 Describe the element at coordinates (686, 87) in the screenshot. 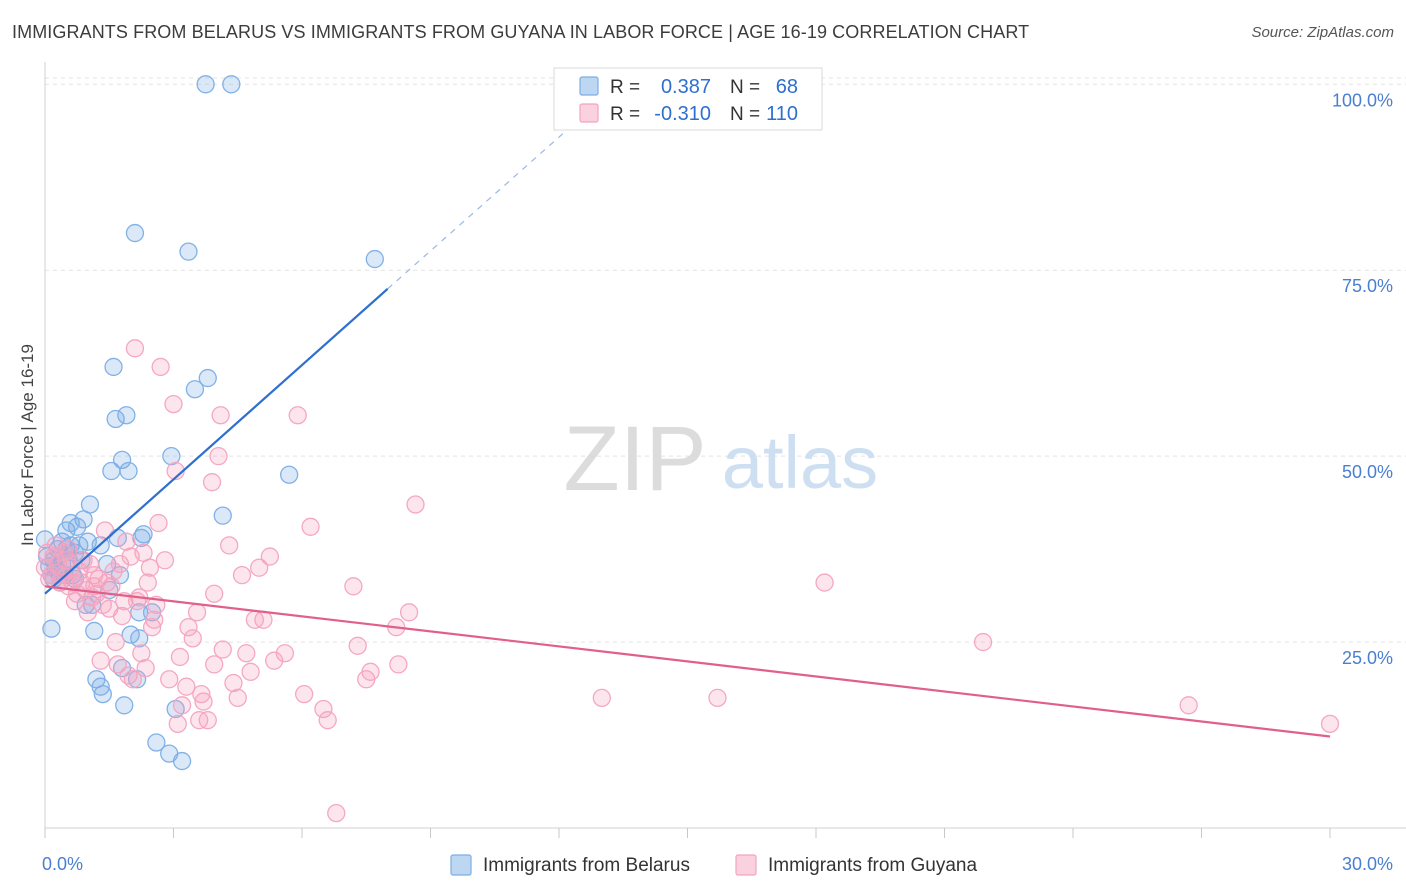

I see `r-value: 0.387` at that location.